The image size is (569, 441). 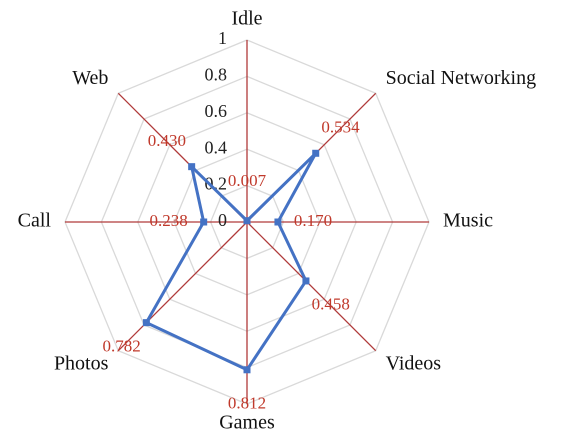 I want to click on data-label: 0.238, so click(x=169, y=220).